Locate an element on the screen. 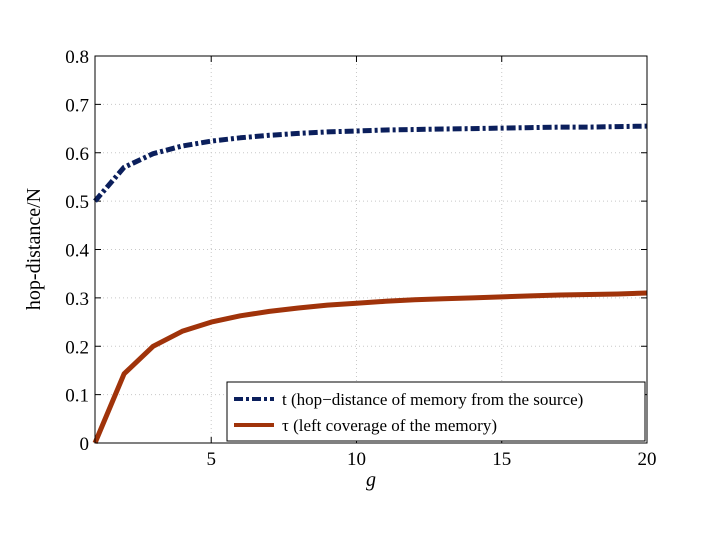  legend-label-tau: τ (left coverage of the memory) is located at coordinates (389, 425).